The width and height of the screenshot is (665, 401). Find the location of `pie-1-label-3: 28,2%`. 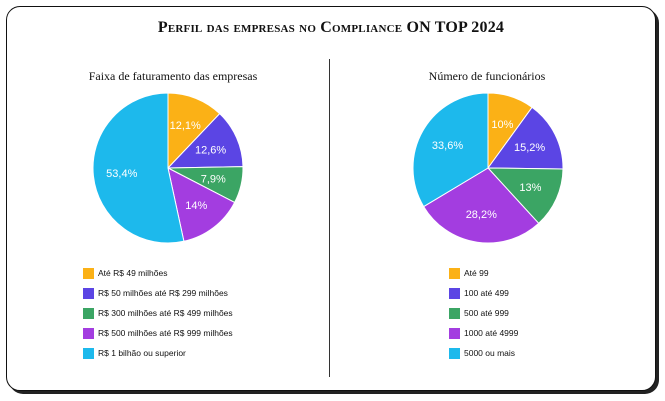

pie-1-label-3: 28,2% is located at coordinates (481, 215).